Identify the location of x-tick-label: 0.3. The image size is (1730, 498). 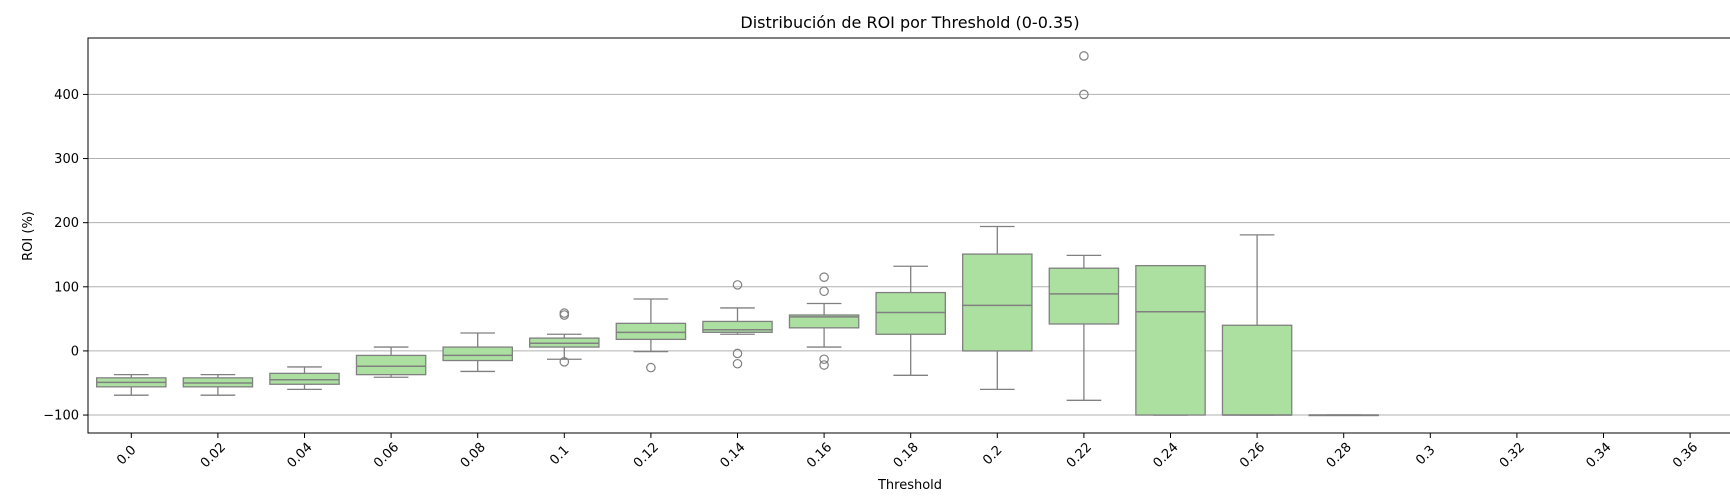
(1425, 455).